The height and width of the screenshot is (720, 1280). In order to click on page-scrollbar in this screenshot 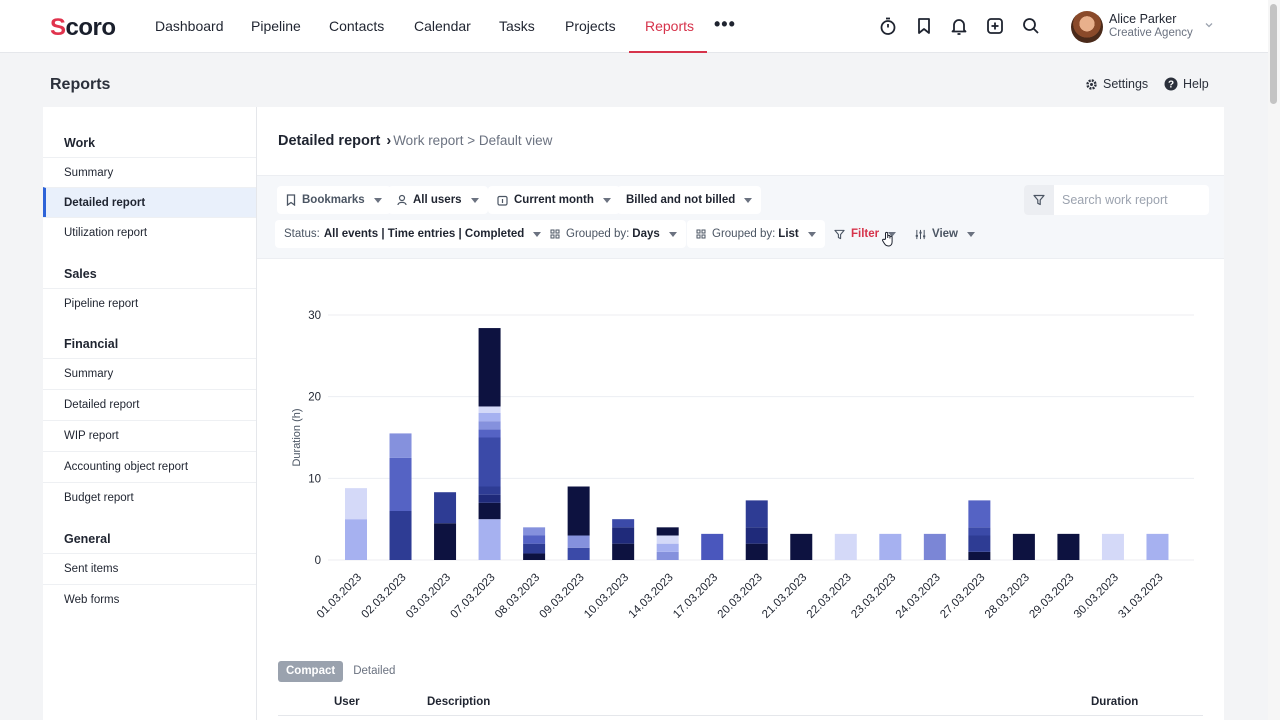, I will do `click(1274, 360)`.